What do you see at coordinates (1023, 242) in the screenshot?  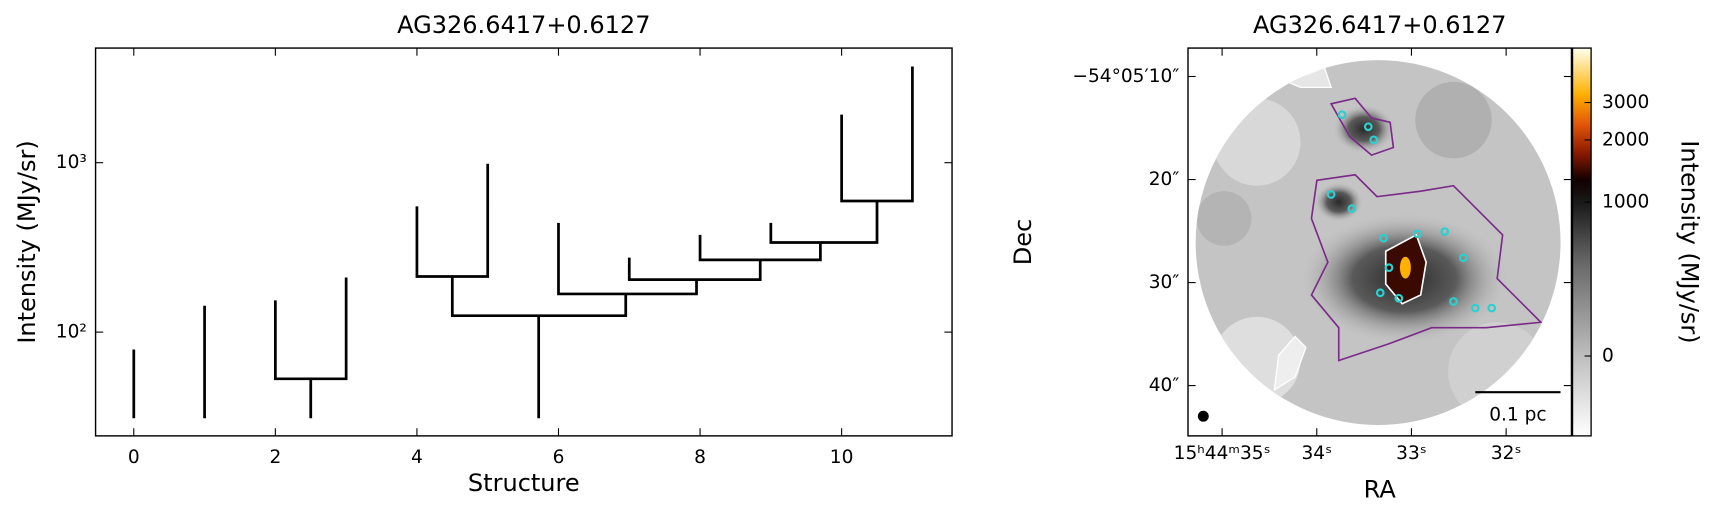 I see `y-axis-label: Dec` at bounding box center [1023, 242].